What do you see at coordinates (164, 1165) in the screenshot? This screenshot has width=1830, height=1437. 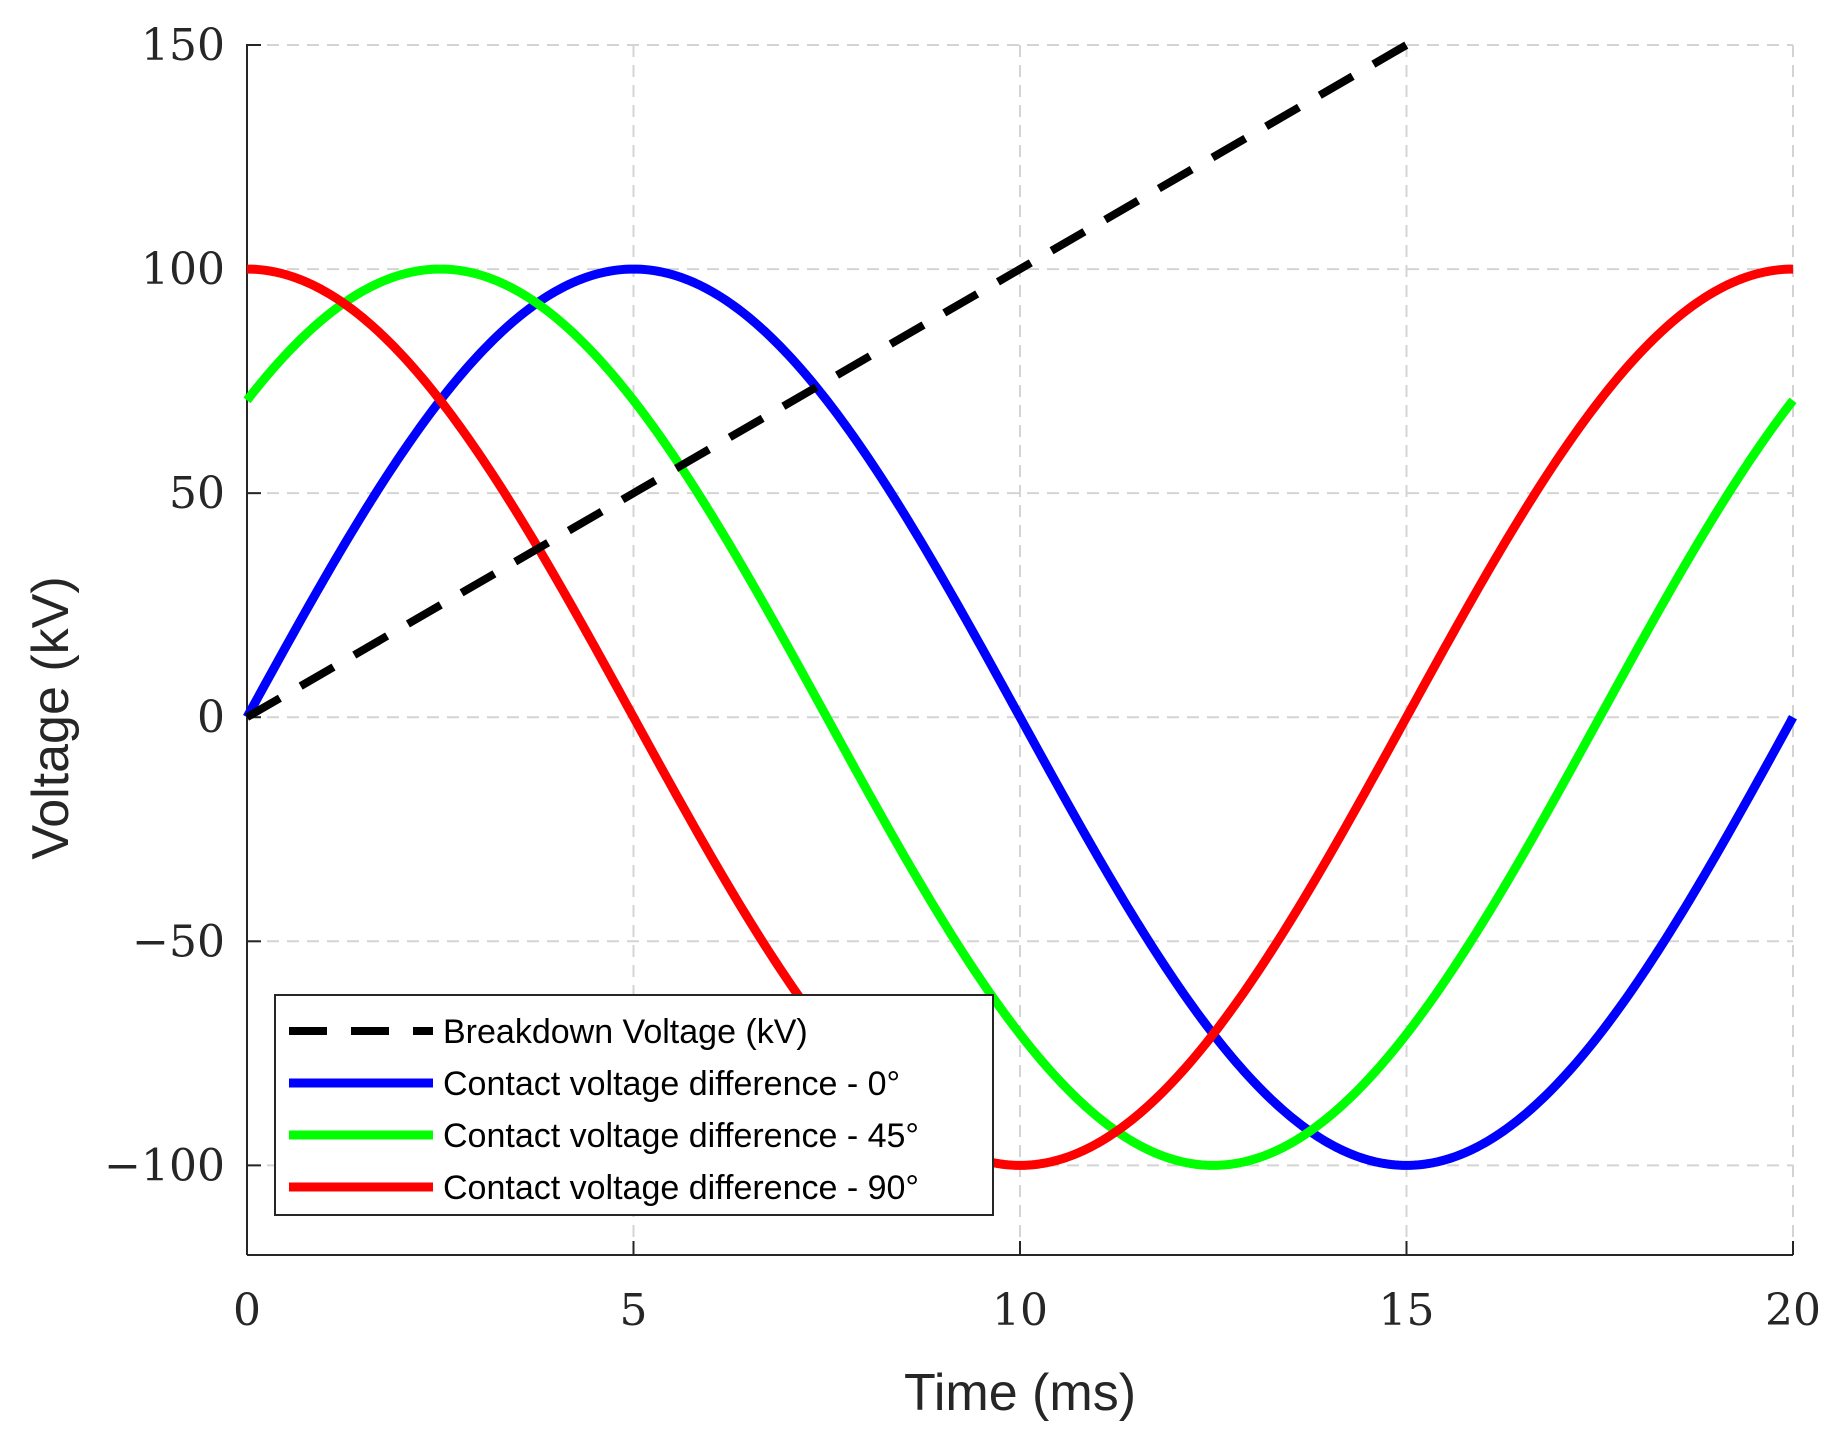 I see `y-tick-label: −100` at bounding box center [164, 1165].